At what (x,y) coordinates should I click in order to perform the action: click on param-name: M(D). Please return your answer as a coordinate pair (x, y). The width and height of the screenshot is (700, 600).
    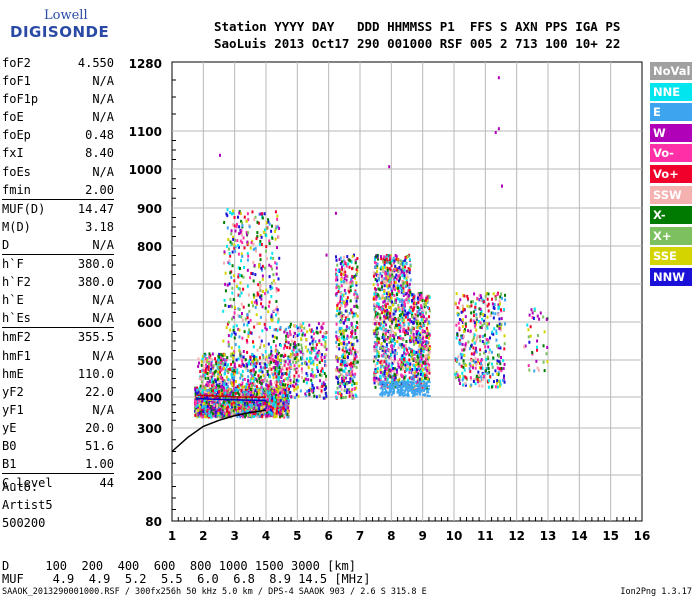
    Looking at the image, I should click on (16, 226).